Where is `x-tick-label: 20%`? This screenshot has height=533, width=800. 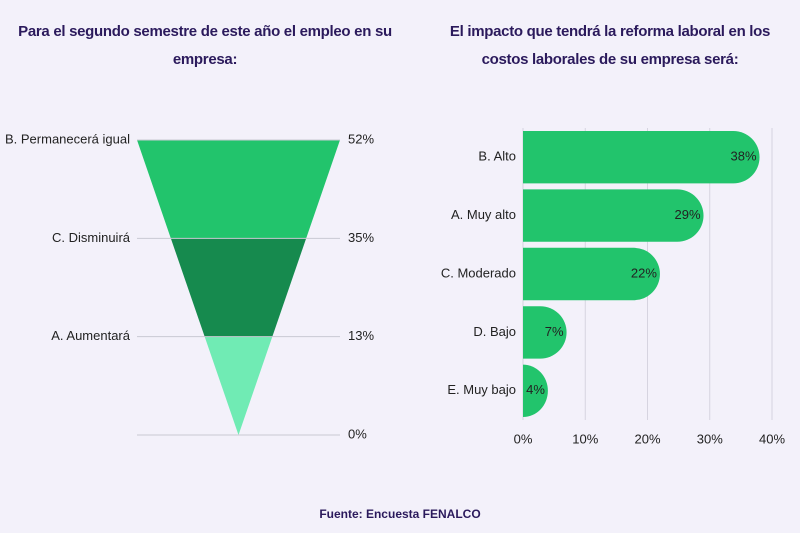 x-tick-label: 20% is located at coordinates (647, 438).